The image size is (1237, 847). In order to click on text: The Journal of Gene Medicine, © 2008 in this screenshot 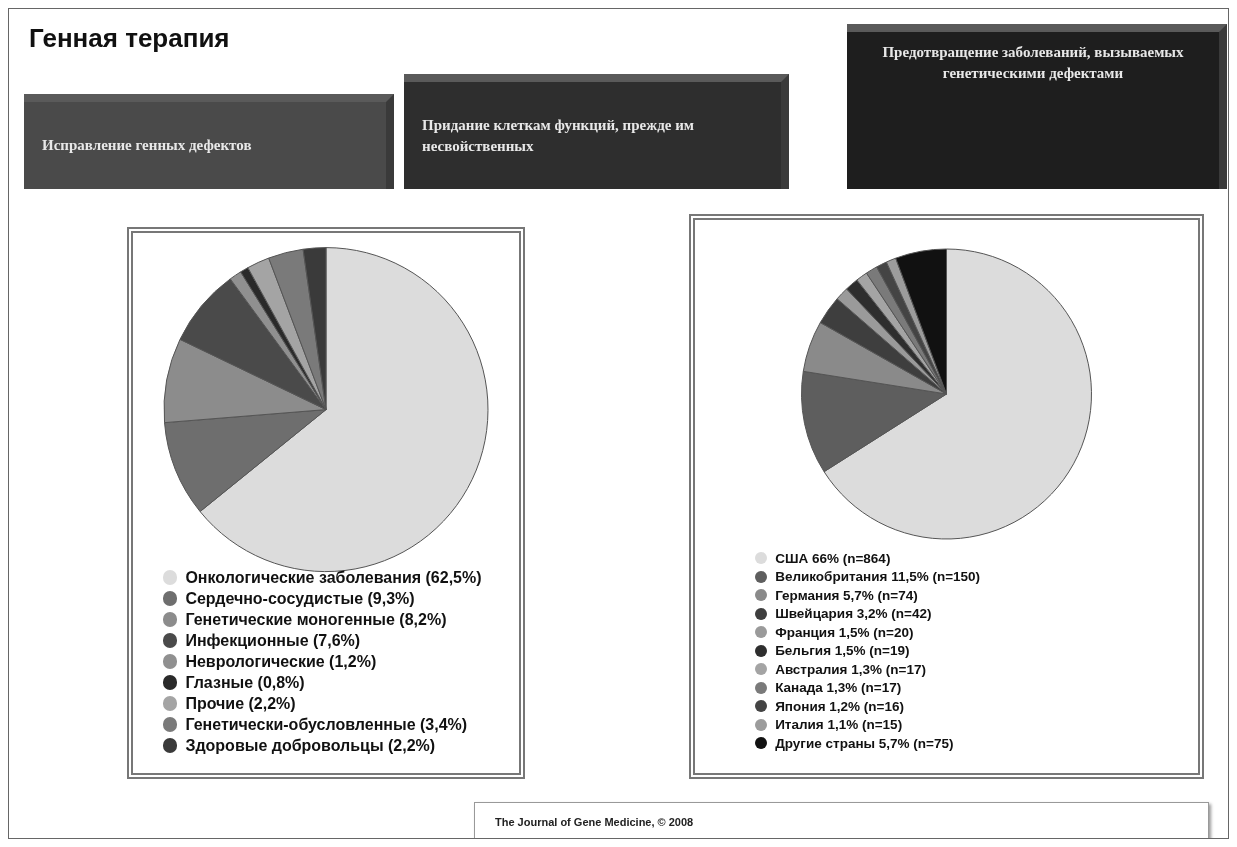, I will do `click(594, 822)`.